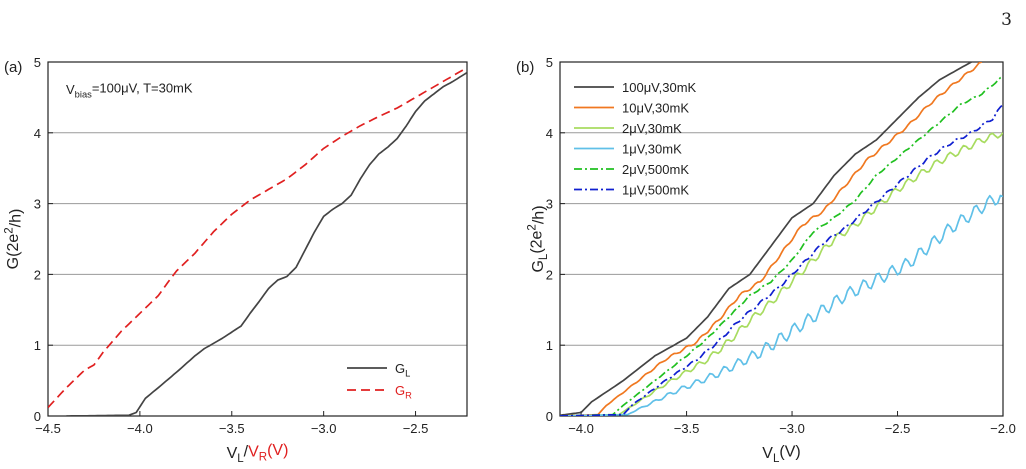 This screenshot has height=469, width=1026. Describe the element at coordinates (655, 108) in the screenshot. I see `legend-label: 10μV,30mK` at that location.